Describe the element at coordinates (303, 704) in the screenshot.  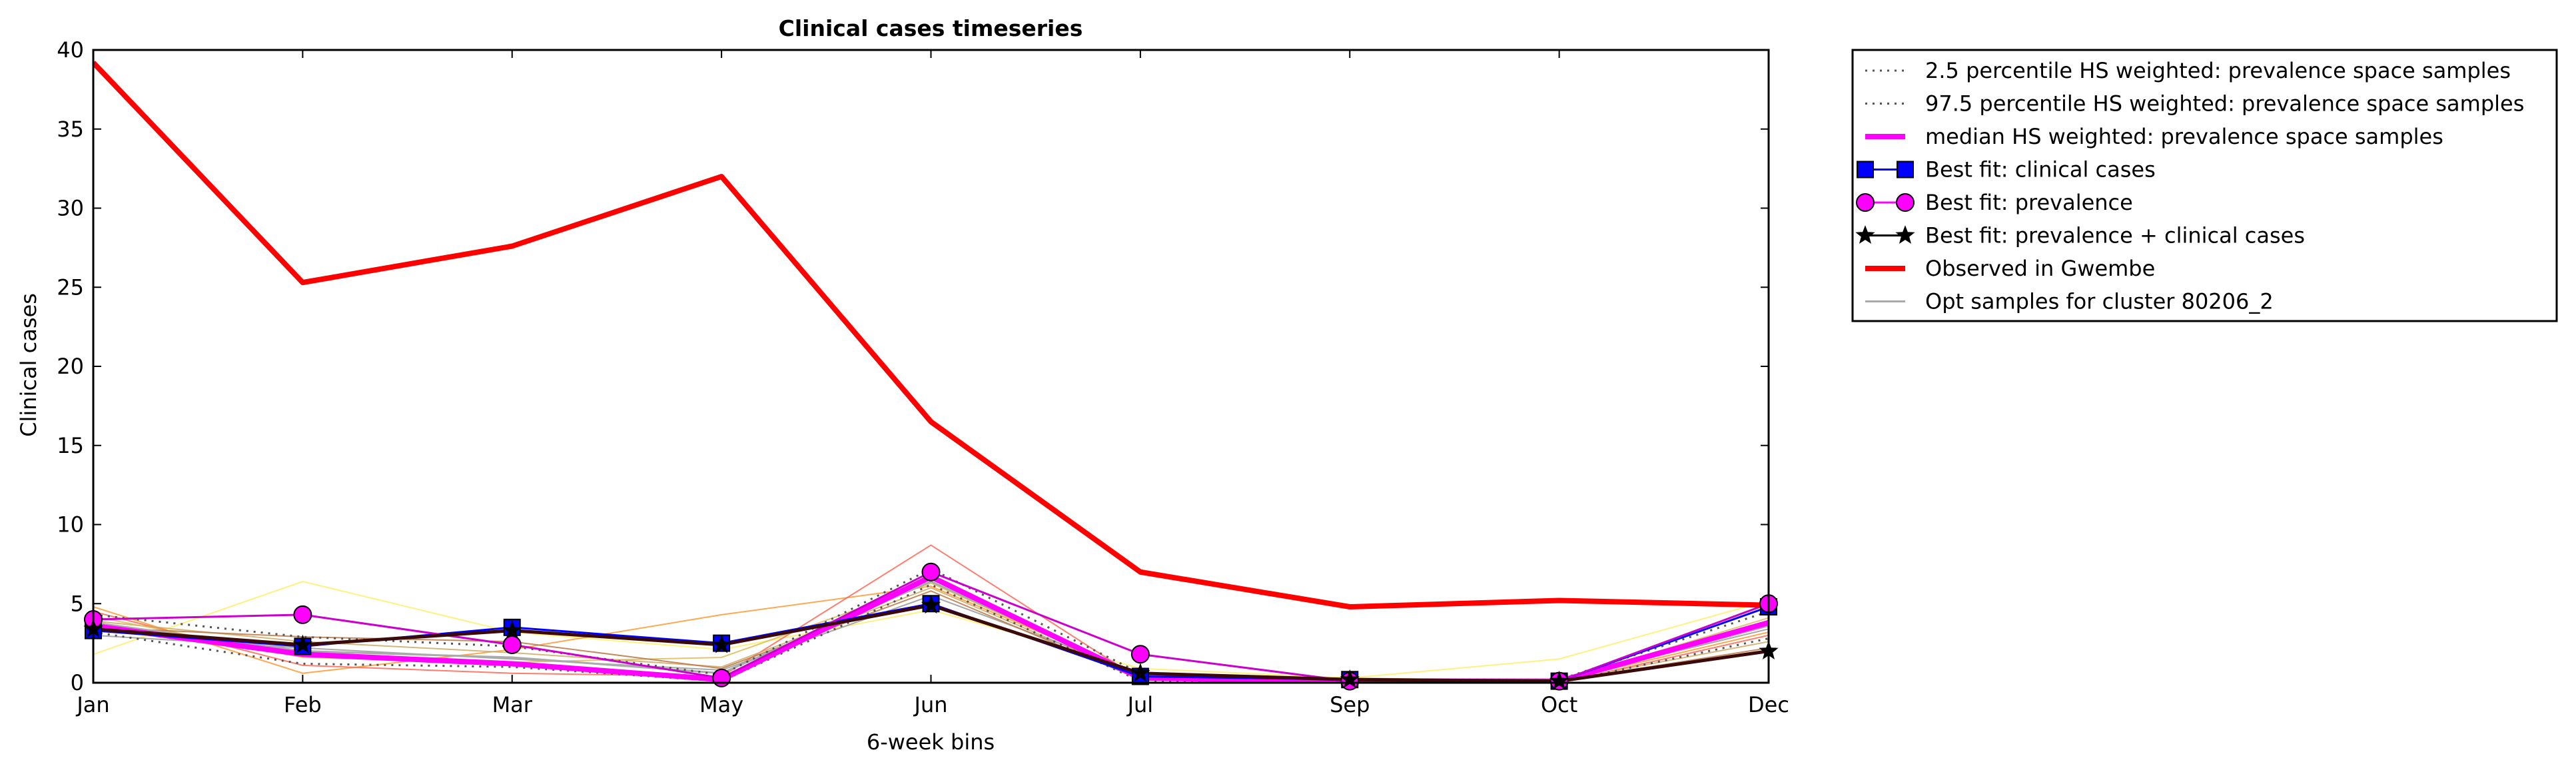
I see `x-tick-label: Feb` at that location.